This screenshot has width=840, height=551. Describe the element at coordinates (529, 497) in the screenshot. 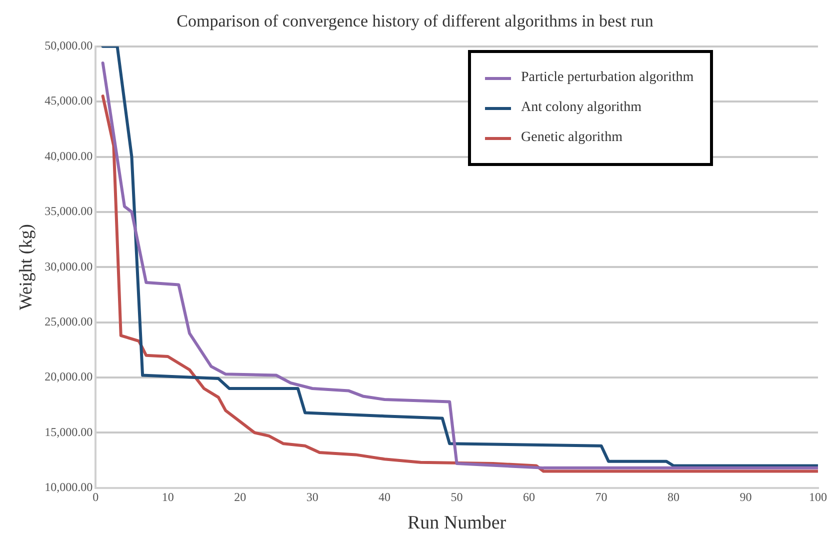

I see `x-tick-label: 60` at that location.